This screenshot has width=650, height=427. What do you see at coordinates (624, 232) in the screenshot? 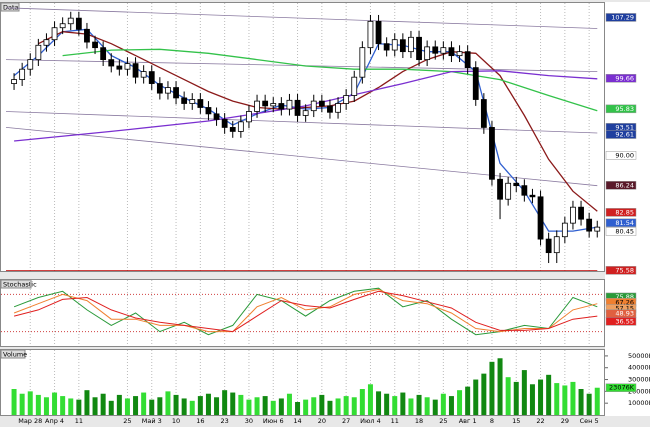
I see `value-marker-label: 80.45` at bounding box center [624, 232].